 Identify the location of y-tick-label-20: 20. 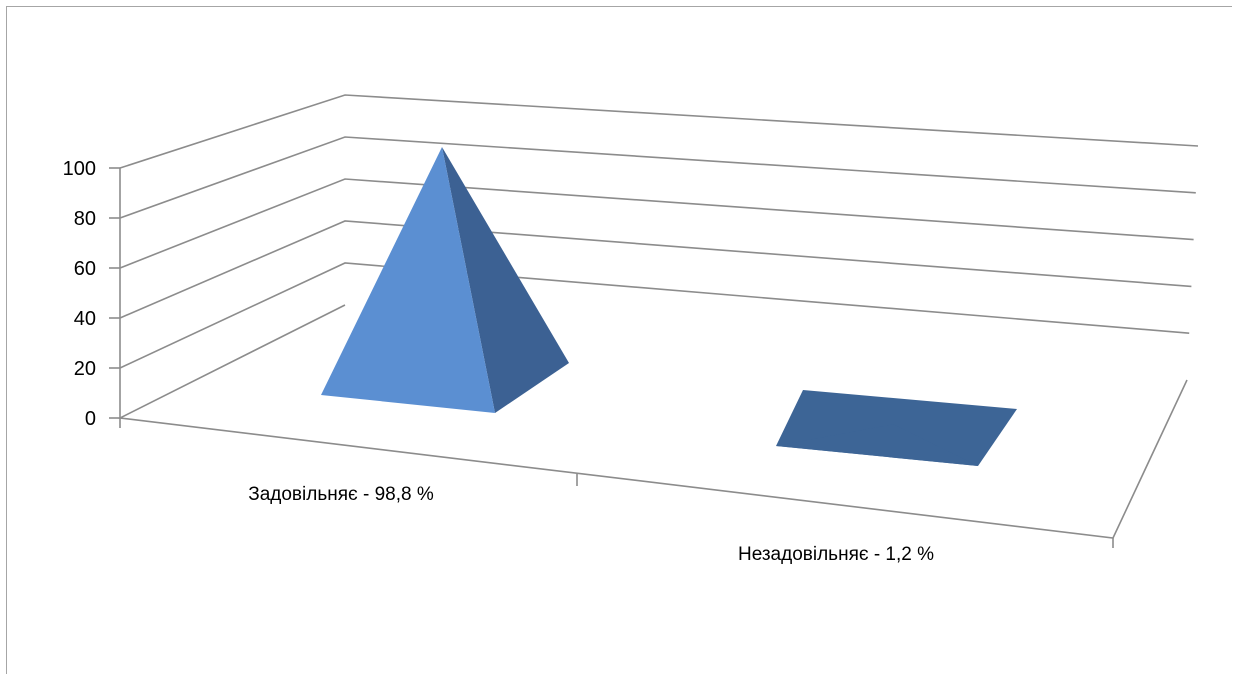
(85, 369).